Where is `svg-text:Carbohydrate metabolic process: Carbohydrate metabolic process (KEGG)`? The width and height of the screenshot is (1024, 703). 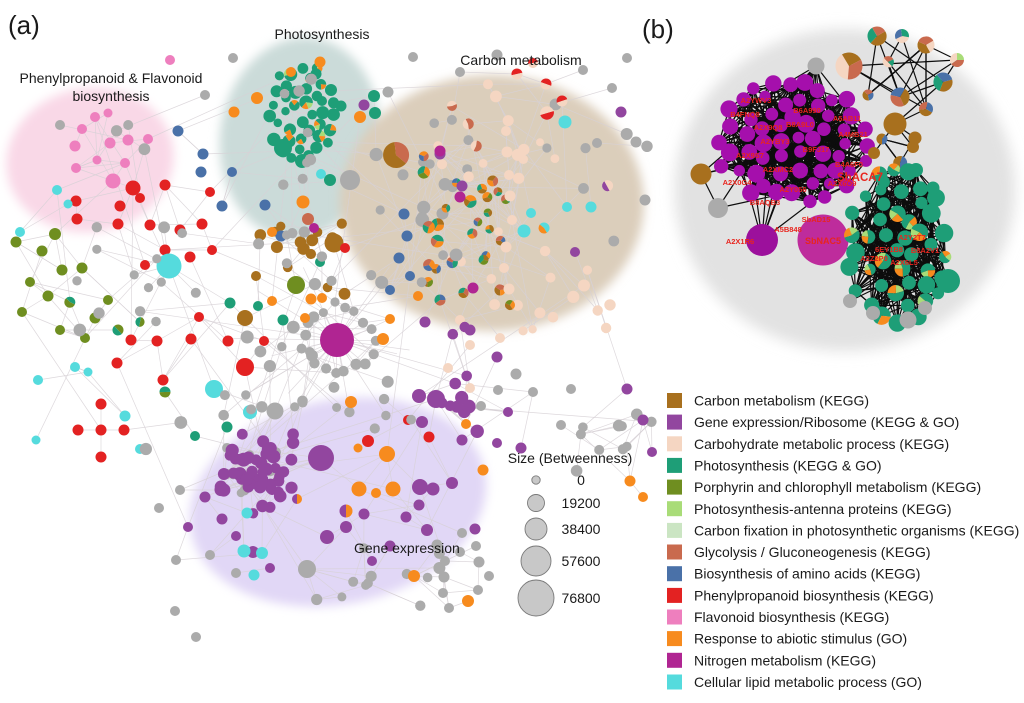
svg-text:Carbohydrate metabolic process: Carbohydrate metabolic process (KEGG) is located at coordinates (821, 444).